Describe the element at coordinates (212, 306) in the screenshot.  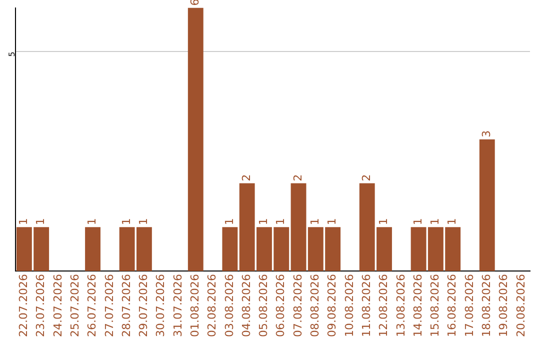
I see `x-tick-label: 02.08.2026` at that location.